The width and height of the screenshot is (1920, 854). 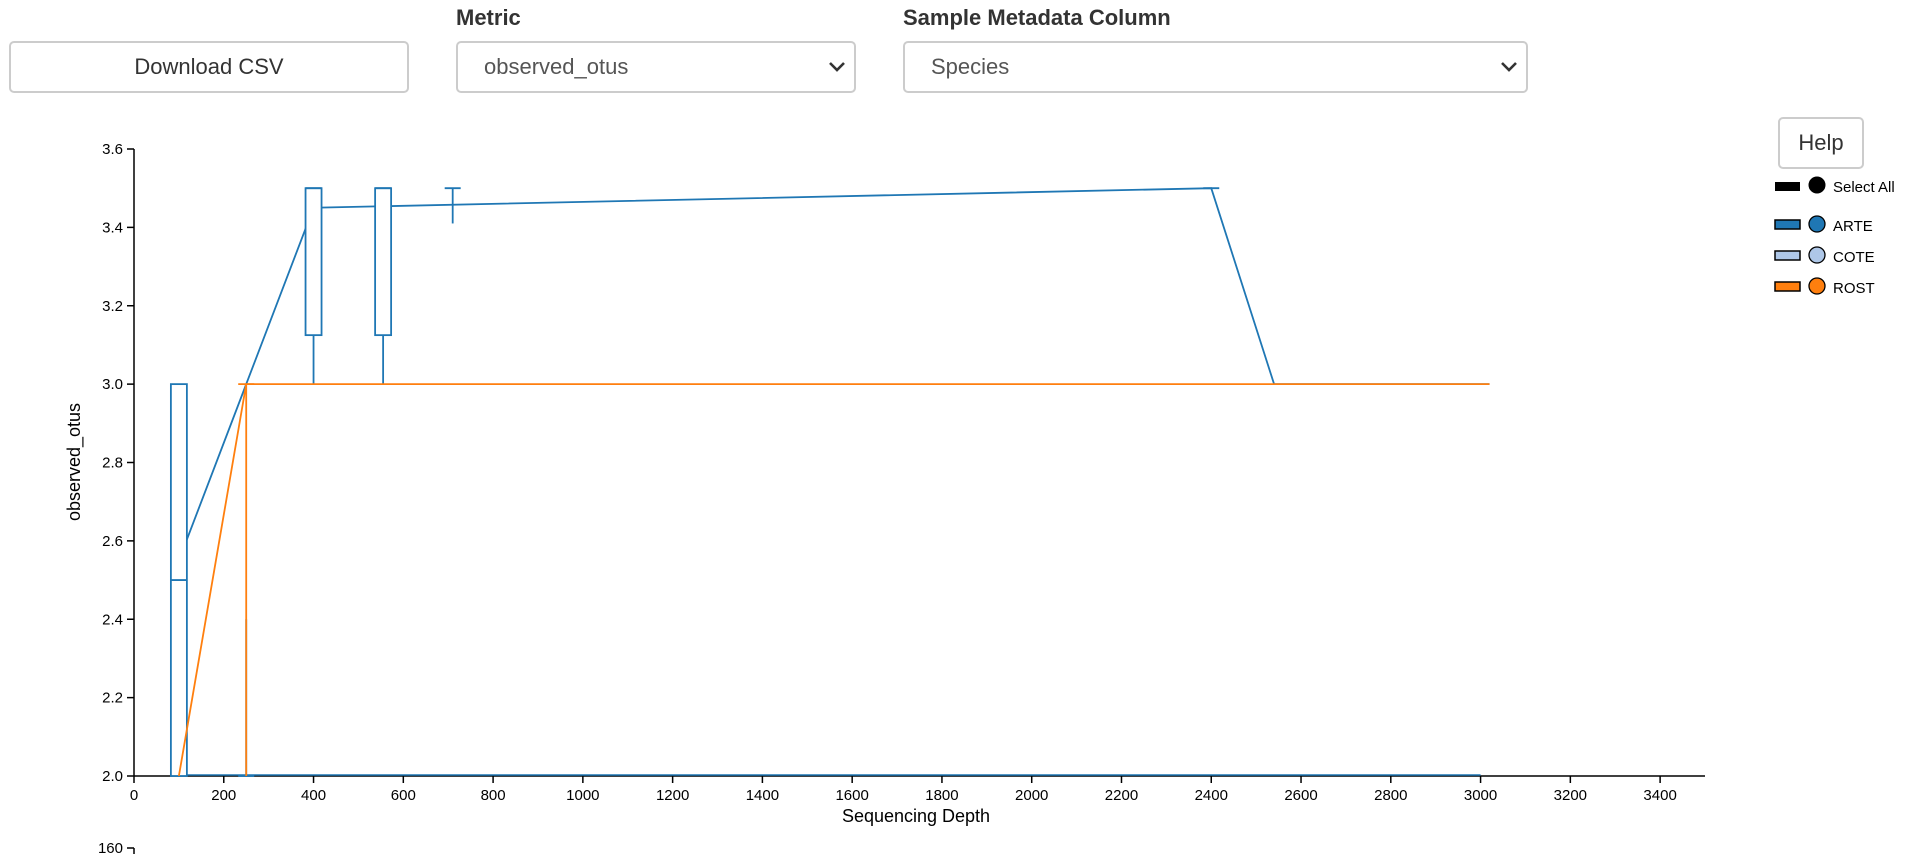 I want to click on x-tick-label: 1800, so click(x=941, y=795).